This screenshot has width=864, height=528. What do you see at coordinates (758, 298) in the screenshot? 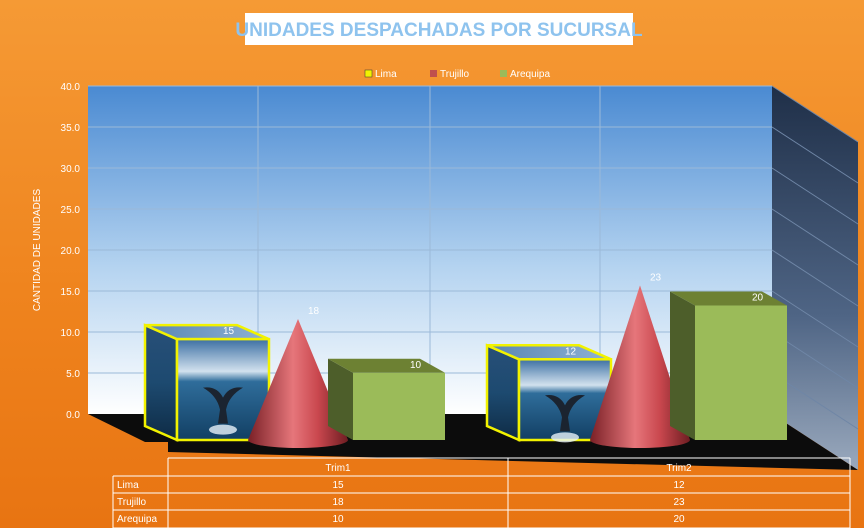
I see `value-label: 20` at bounding box center [758, 298].